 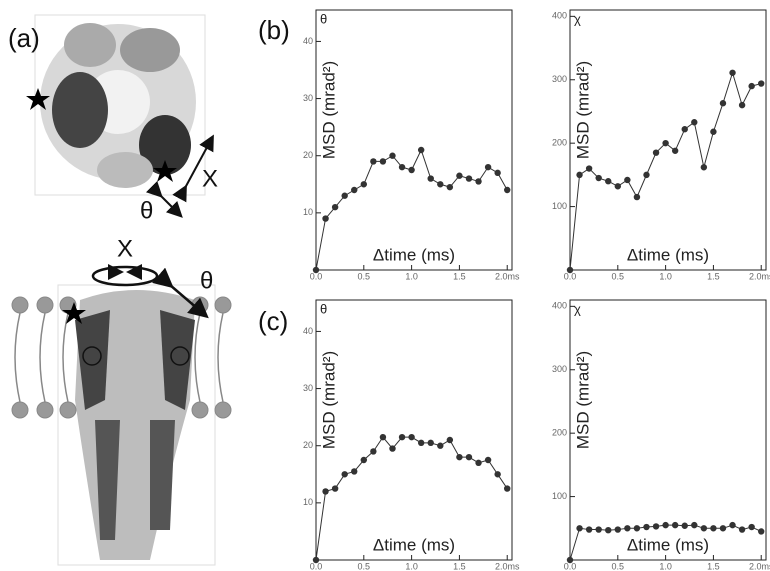 What do you see at coordinates (273, 321) in the screenshot?
I see `panel-label: (c)` at bounding box center [273, 321].